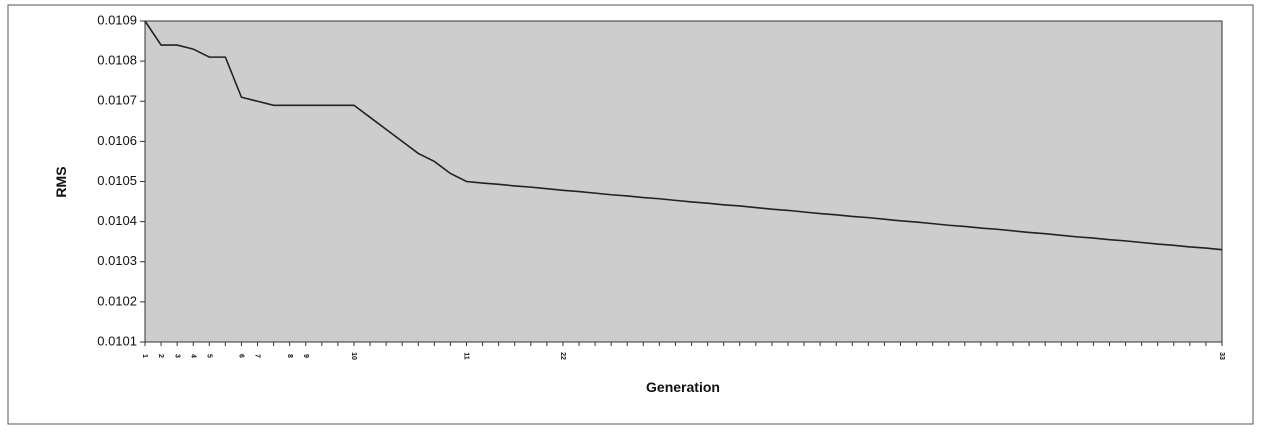 Image resolution: width=1261 pixels, height=435 pixels. I want to click on x-tick-label: 22, so click(562, 356).